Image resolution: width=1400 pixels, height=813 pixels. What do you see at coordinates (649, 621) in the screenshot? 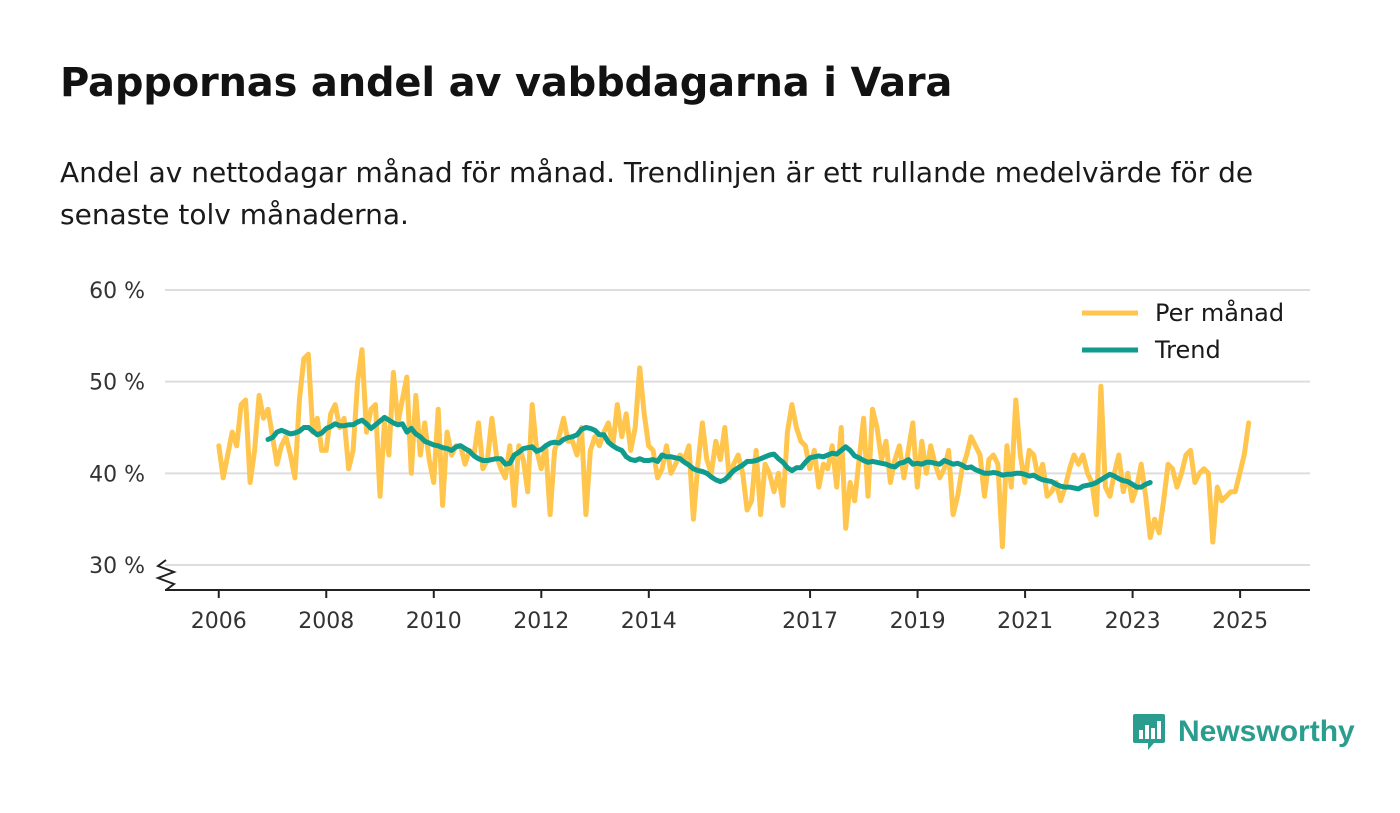
I see `x-tick-label: 2014` at bounding box center [649, 621].